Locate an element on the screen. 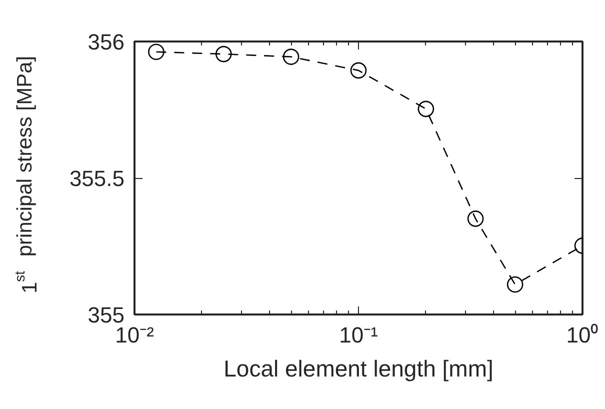  x-axis-title: Local element length [mm] is located at coordinates (359, 369).